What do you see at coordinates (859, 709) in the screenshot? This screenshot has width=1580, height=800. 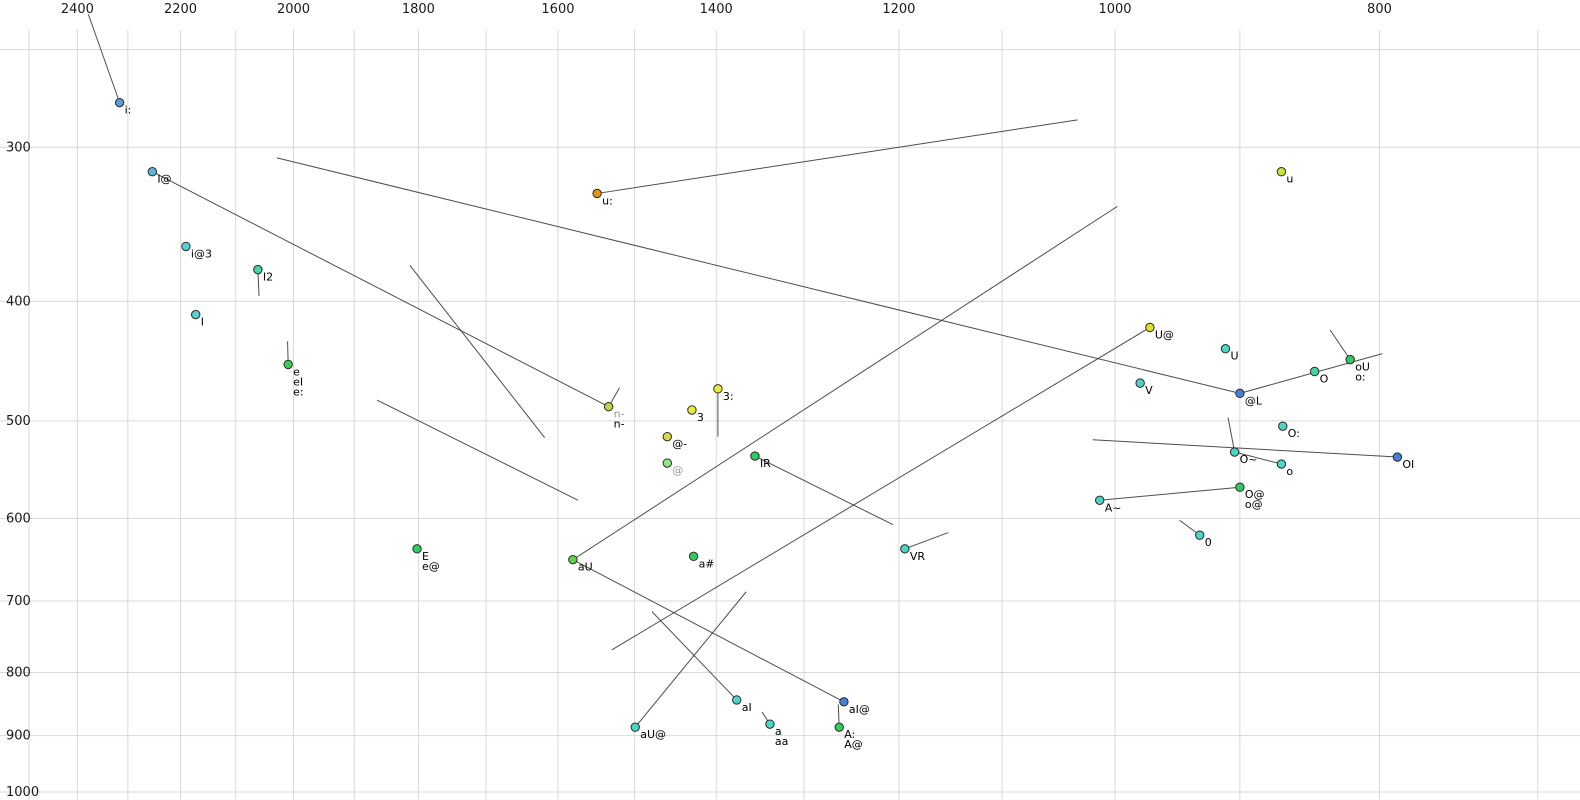 I see `point-label: aI@` at bounding box center [859, 709].